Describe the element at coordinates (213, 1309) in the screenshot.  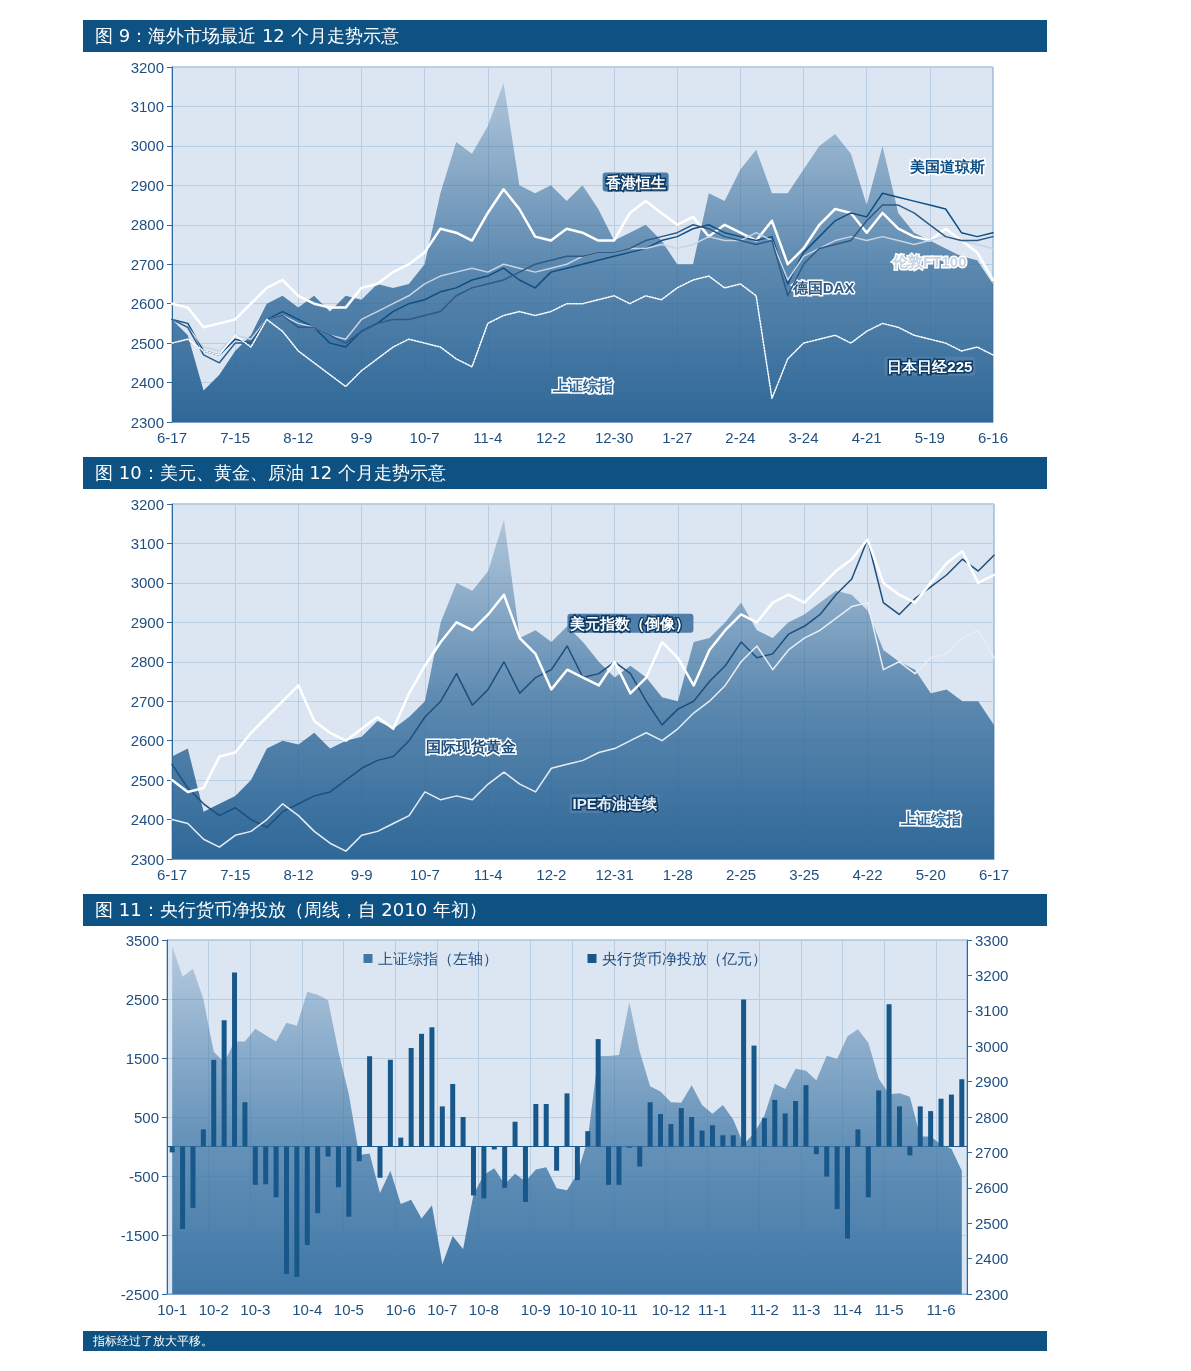
I see `x-tick-label: 10-2` at that location.